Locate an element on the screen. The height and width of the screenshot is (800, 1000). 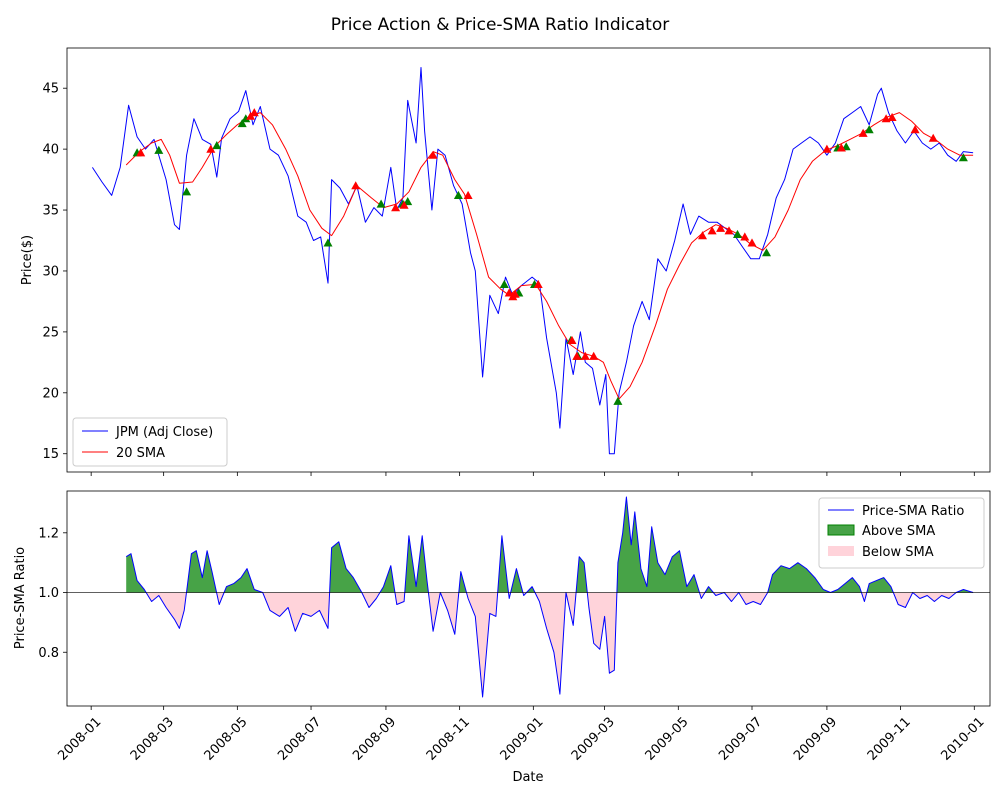
legend-label-jpm: JPM (Adj Close) is located at coordinates (164, 432).